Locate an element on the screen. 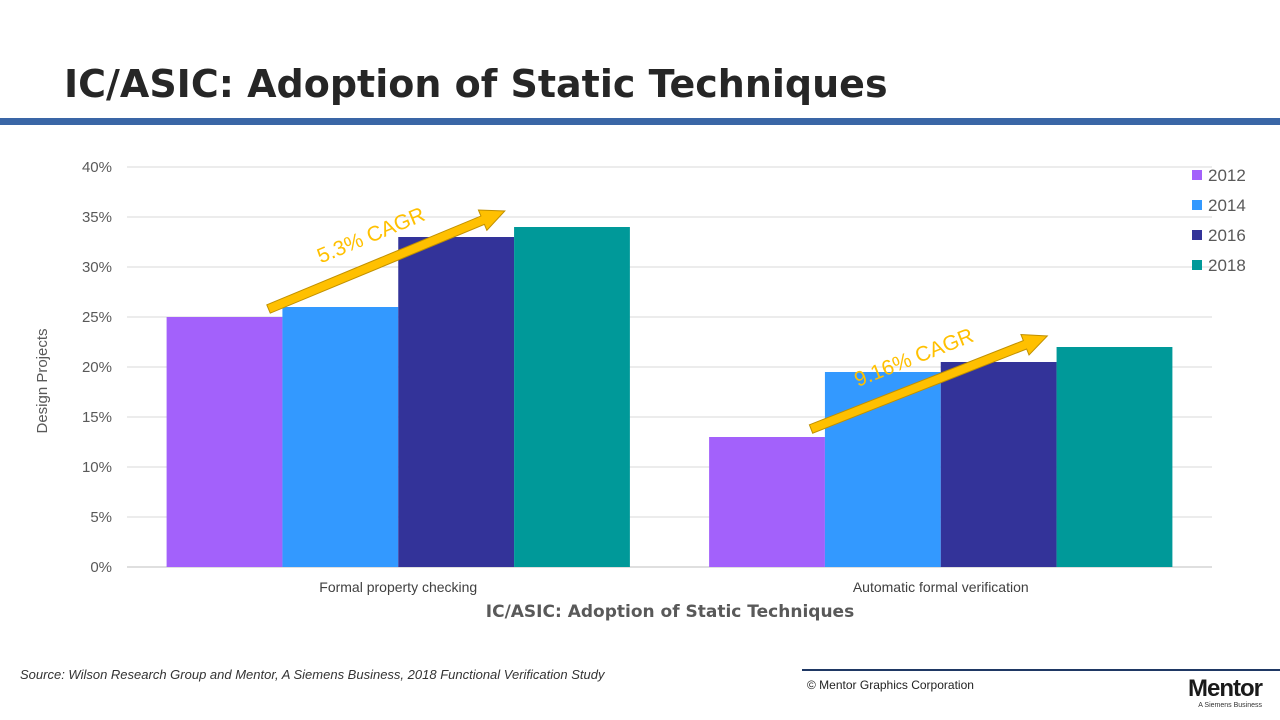 This screenshot has height=720, width=1280. y-tick-label: 10% is located at coordinates (97, 467).